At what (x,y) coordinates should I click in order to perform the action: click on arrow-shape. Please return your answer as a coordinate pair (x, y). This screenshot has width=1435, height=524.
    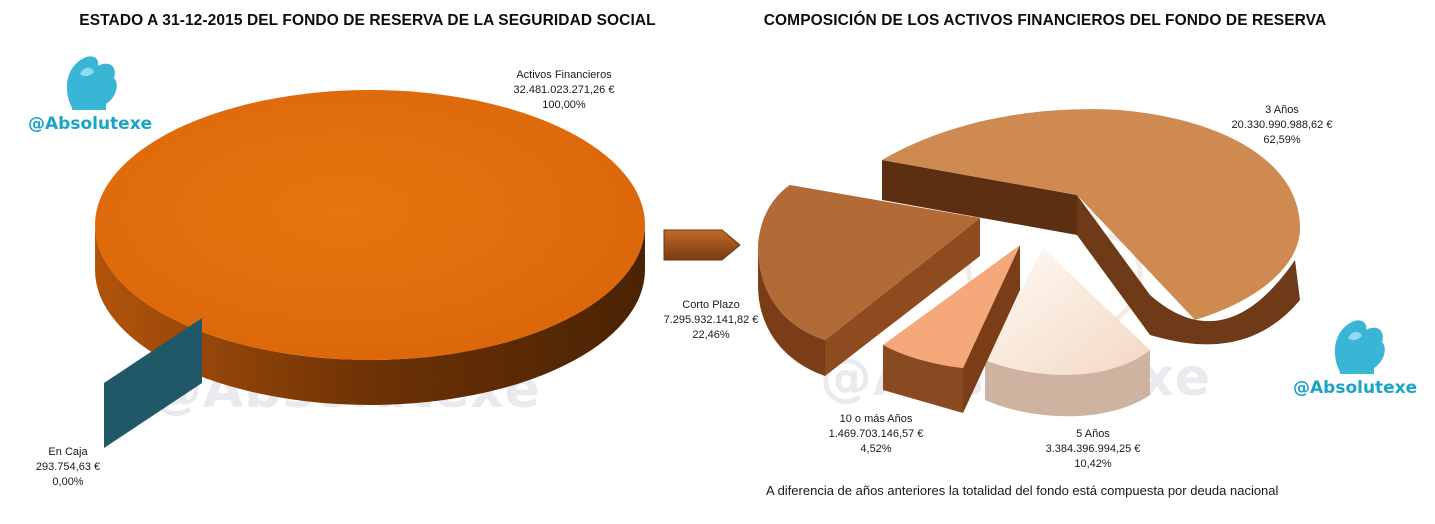
    Looking at the image, I should click on (702, 245).